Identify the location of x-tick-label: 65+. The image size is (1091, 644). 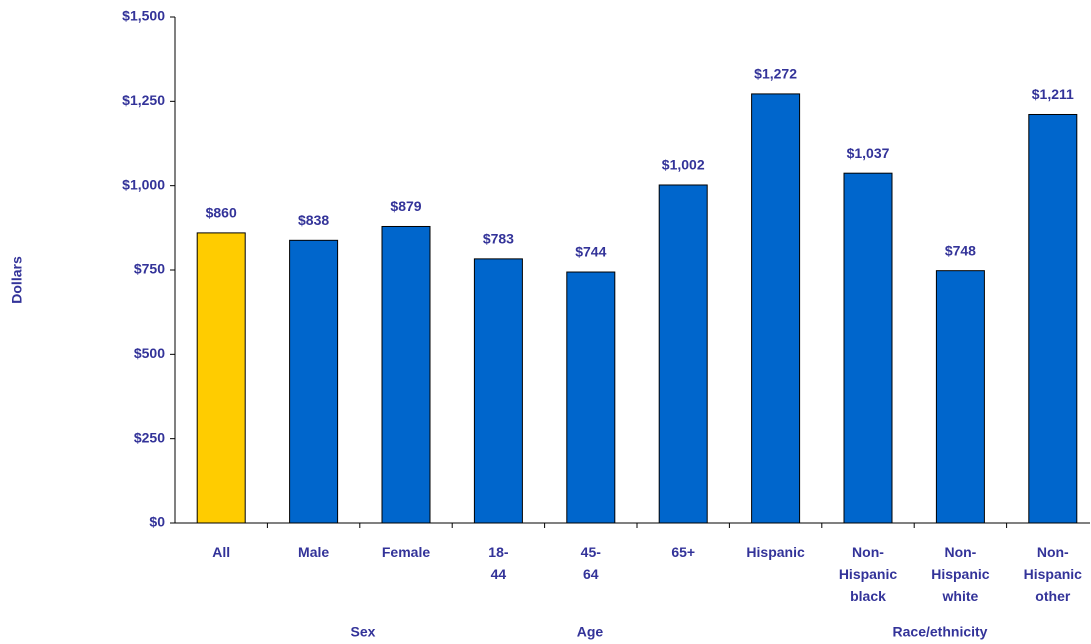
(683, 552).